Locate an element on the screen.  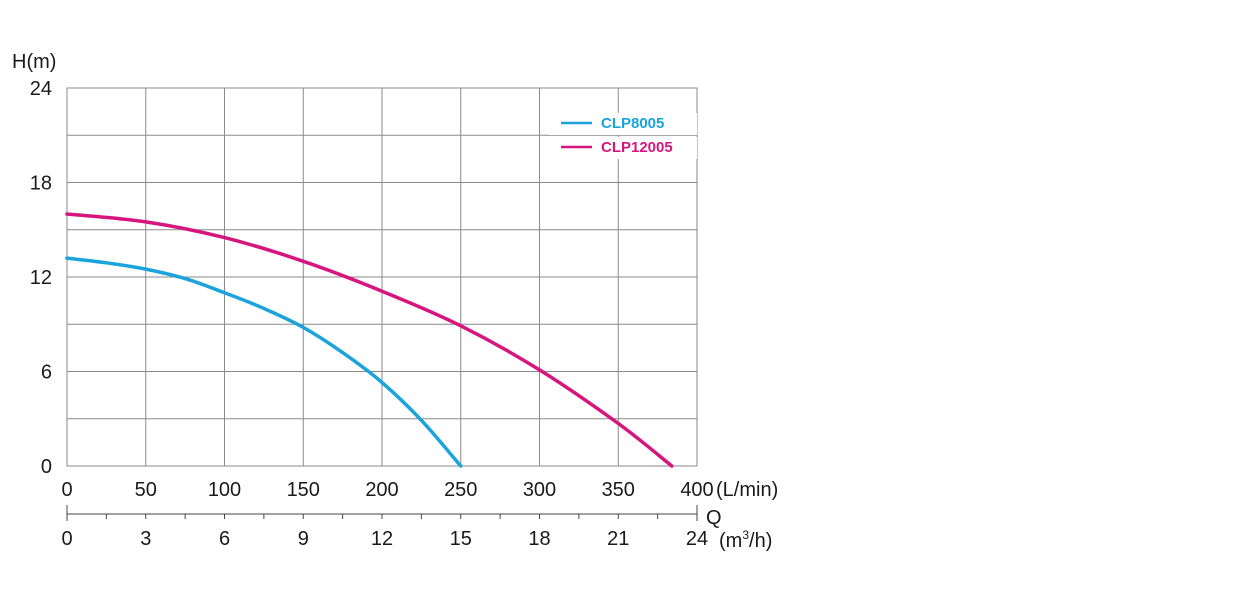
x-tick-label: 250 is located at coordinates (460, 490).